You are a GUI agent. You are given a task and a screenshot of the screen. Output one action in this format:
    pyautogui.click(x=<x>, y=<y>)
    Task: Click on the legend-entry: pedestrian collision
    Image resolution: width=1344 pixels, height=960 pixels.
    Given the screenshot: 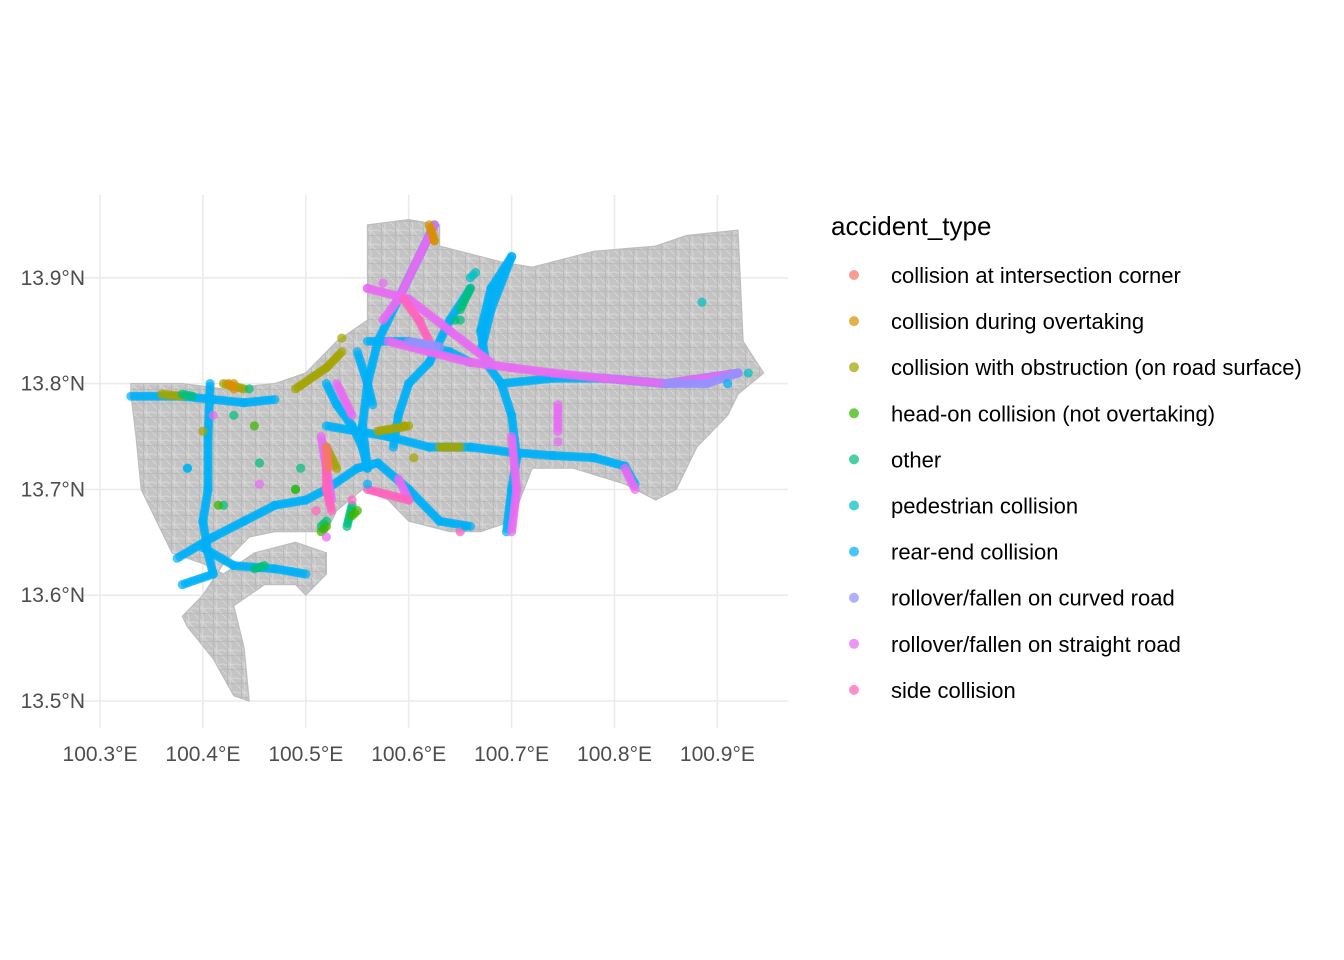 What is the action you would take?
    pyautogui.click(x=963, y=506)
    